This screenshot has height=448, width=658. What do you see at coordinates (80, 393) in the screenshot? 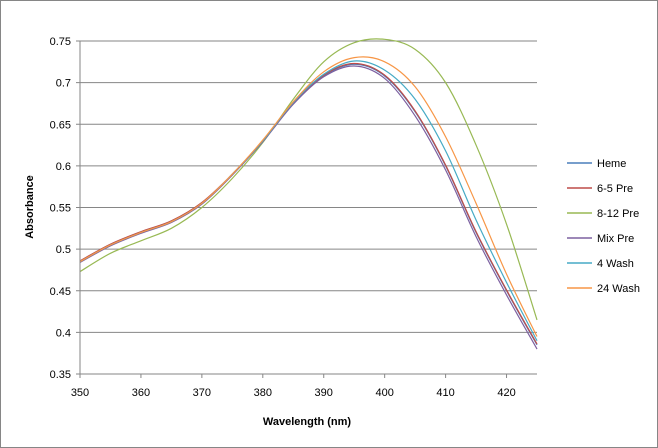
I see `x-tick-label: 350` at bounding box center [80, 393].